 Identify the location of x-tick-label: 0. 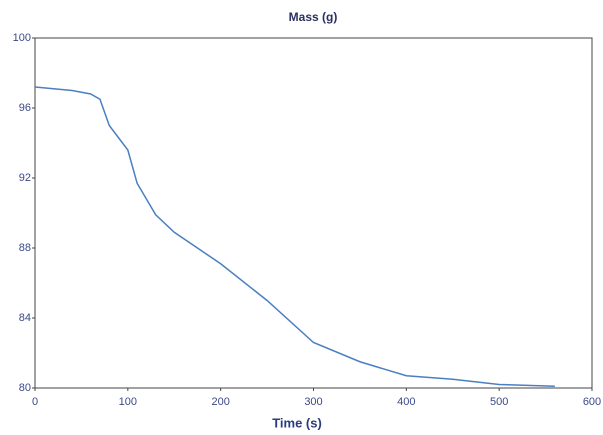
(35, 402).